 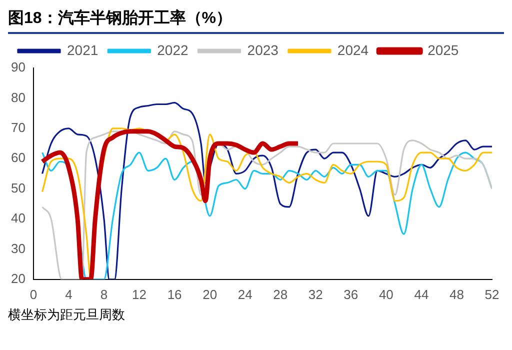 What do you see at coordinates (18, 67) in the screenshot?
I see `y-tick-label: 90` at bounding box center [18, 67].